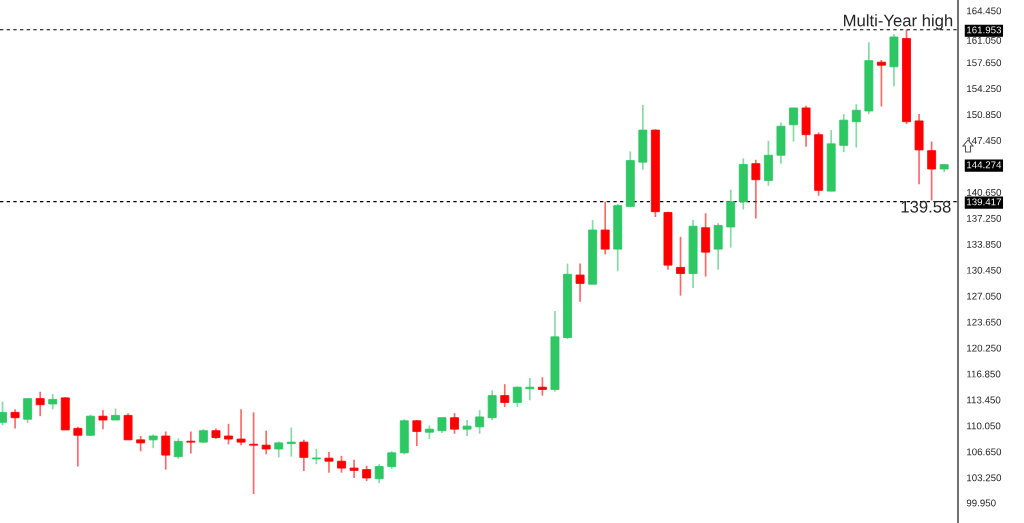  What do you see at coordinates (984, 322) in the screenshot?
I see `text: 123.650` at bounding box center [984, 322].